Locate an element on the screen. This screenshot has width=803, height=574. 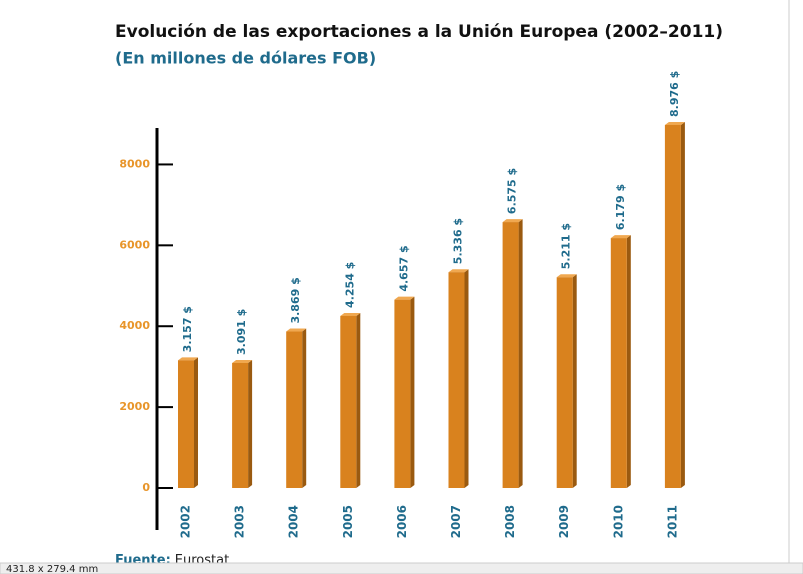
x-tick-label: 2002 is located at coordinates (186, 521).